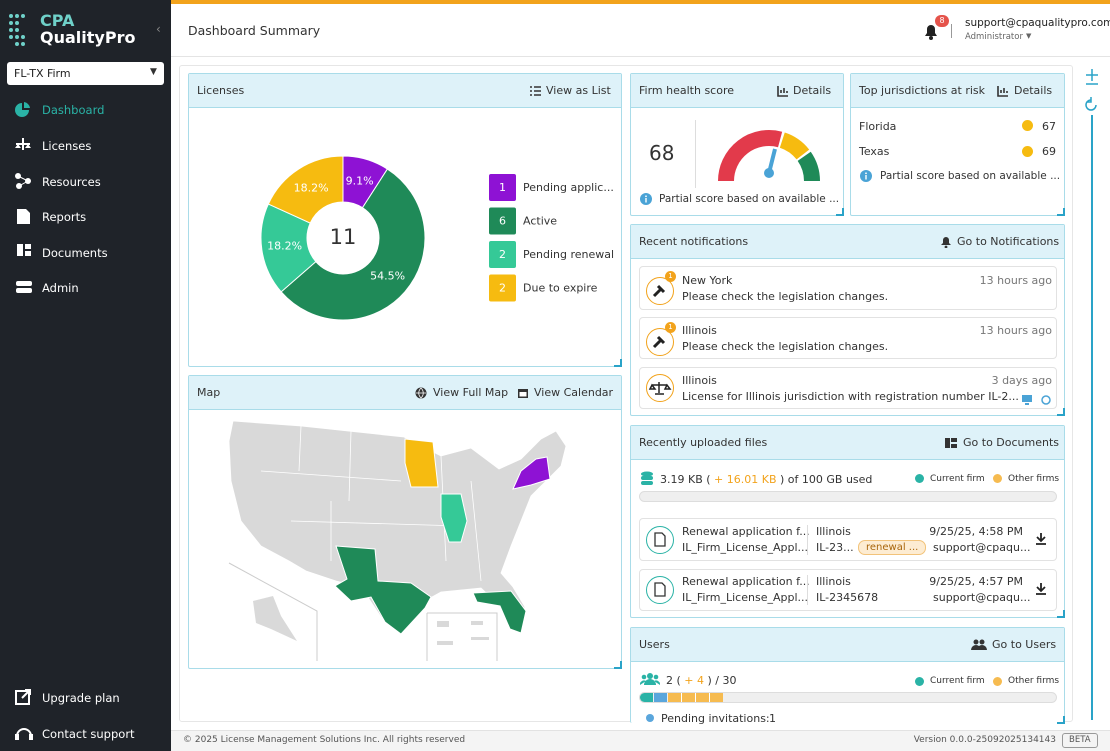 The image size is (1110, 751). Describe the element at coordinates (454, 518) in the screenshot. I see `state-illinois` at that location.